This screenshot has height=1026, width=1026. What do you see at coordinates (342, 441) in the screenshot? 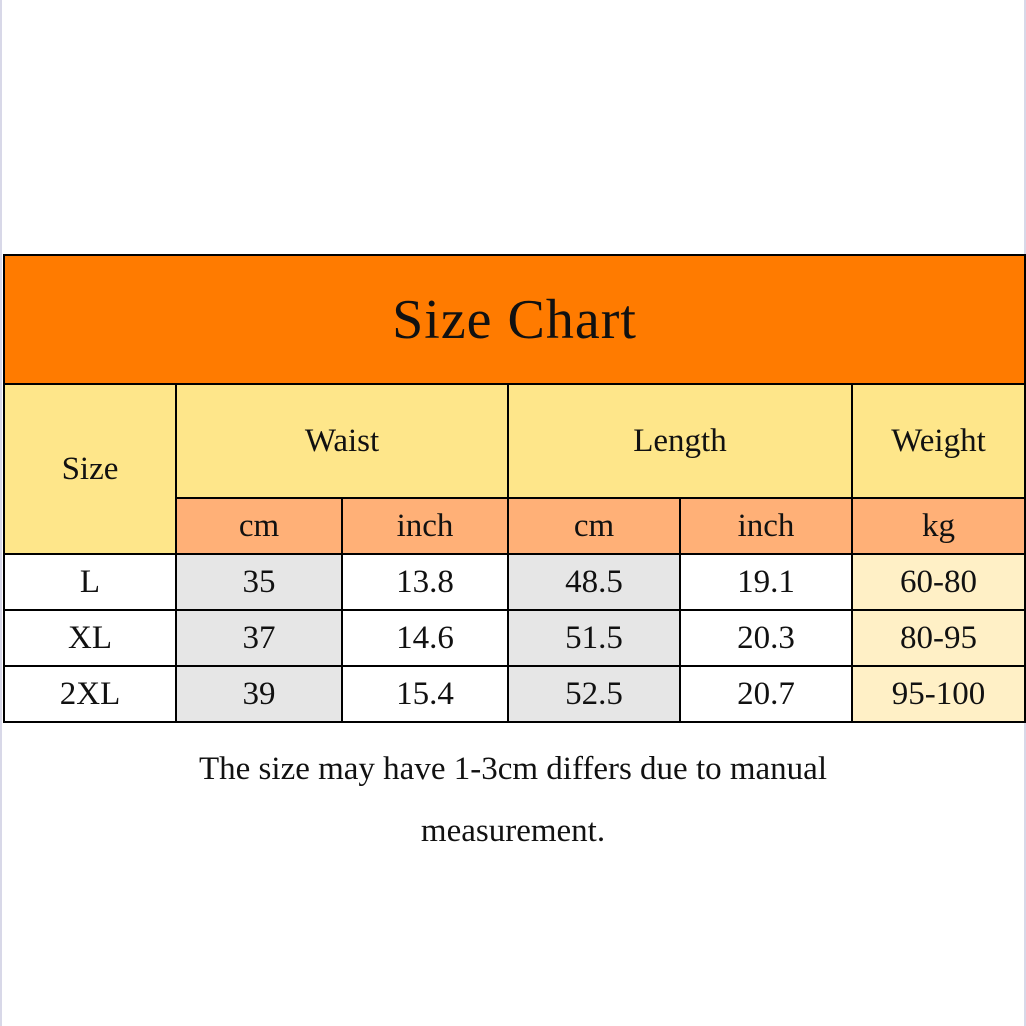
I see `header-waist: Waist` at bounding box center [342, 441].